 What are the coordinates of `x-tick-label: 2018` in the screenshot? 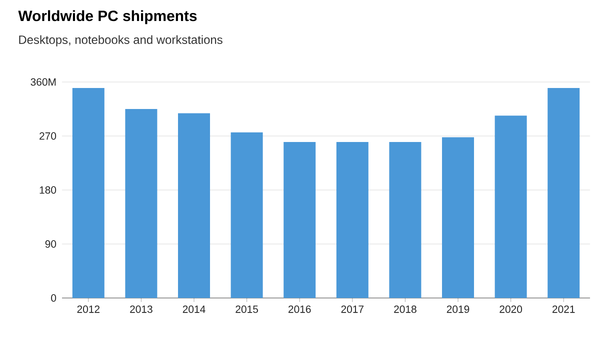 It's located at (405, 309).